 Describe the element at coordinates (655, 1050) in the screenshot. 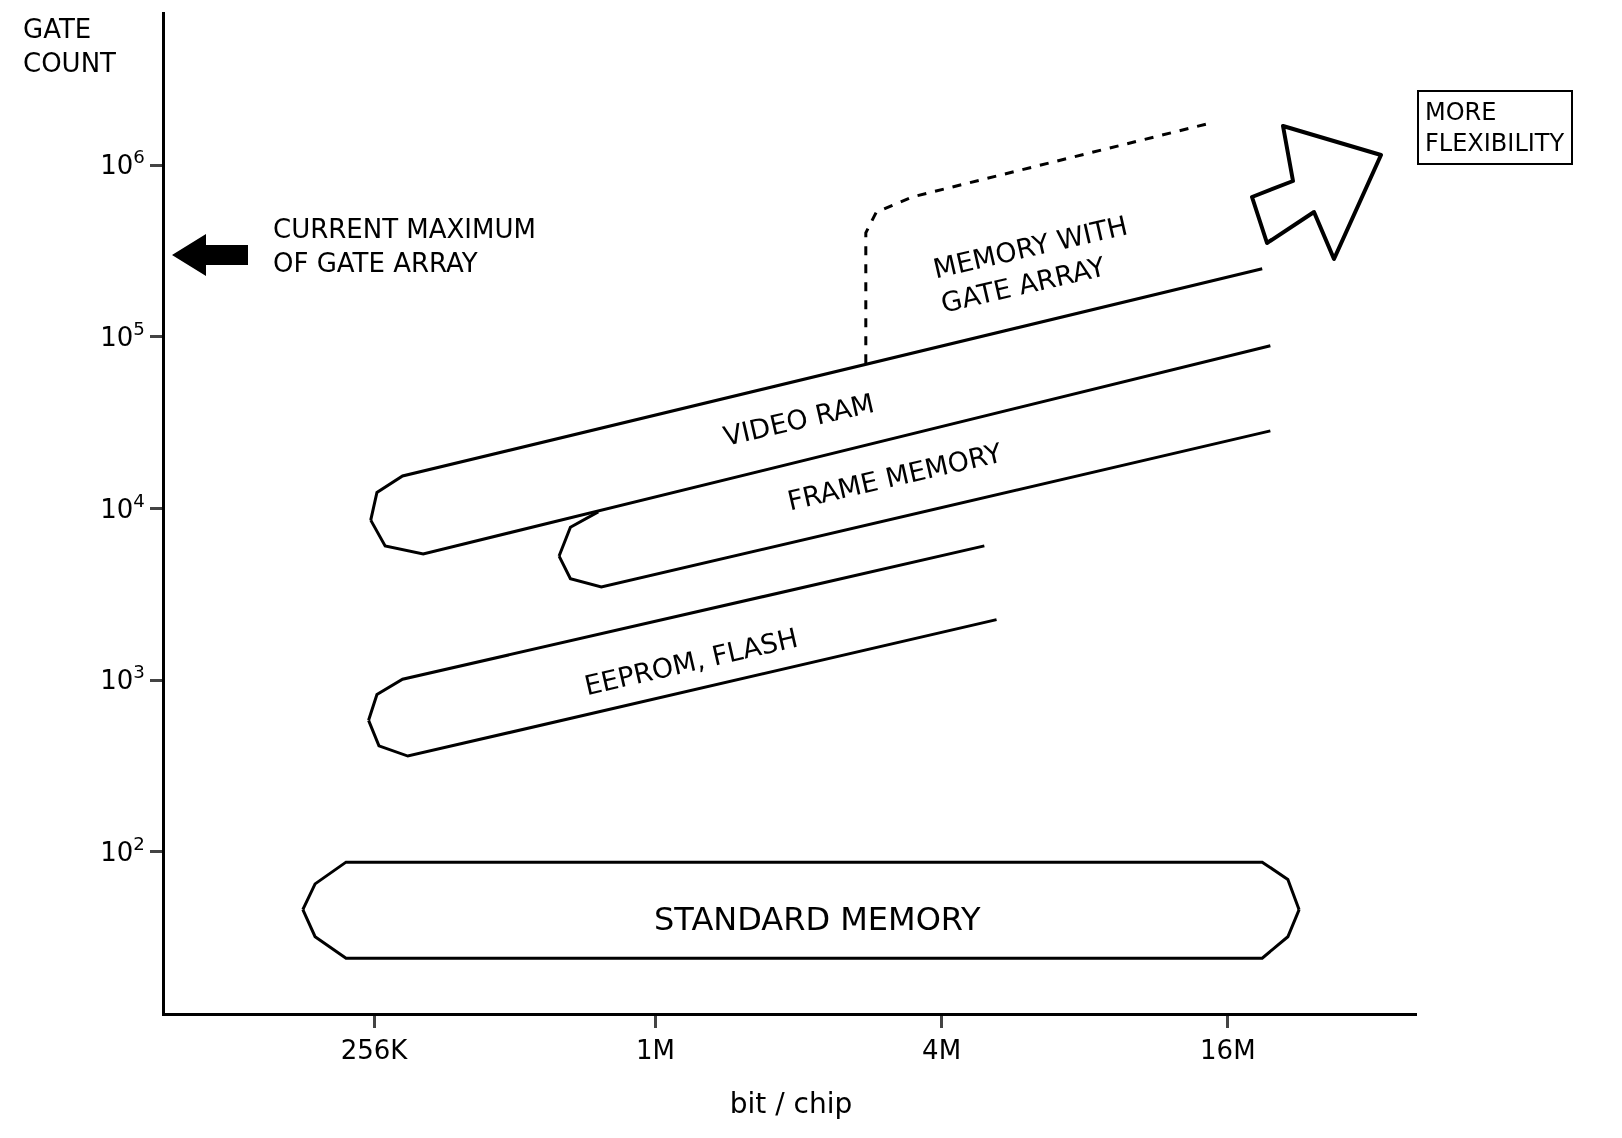

I see `x-tick-label: 1M` at that location.